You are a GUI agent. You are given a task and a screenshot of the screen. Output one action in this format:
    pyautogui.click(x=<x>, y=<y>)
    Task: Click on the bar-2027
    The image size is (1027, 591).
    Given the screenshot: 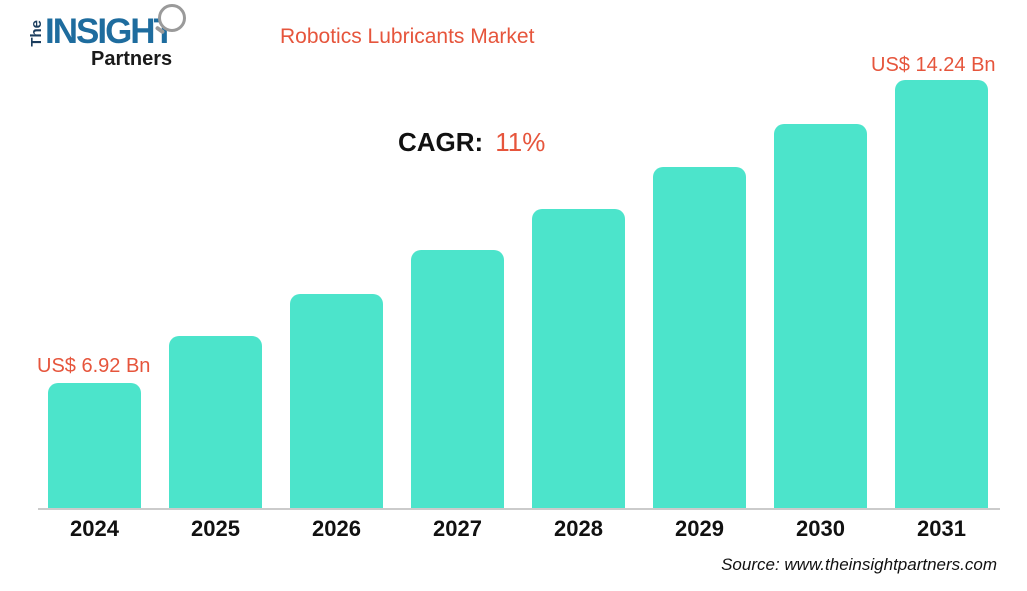 What is the action you would take?
    pyautogui.click(x=457, y=379)
    